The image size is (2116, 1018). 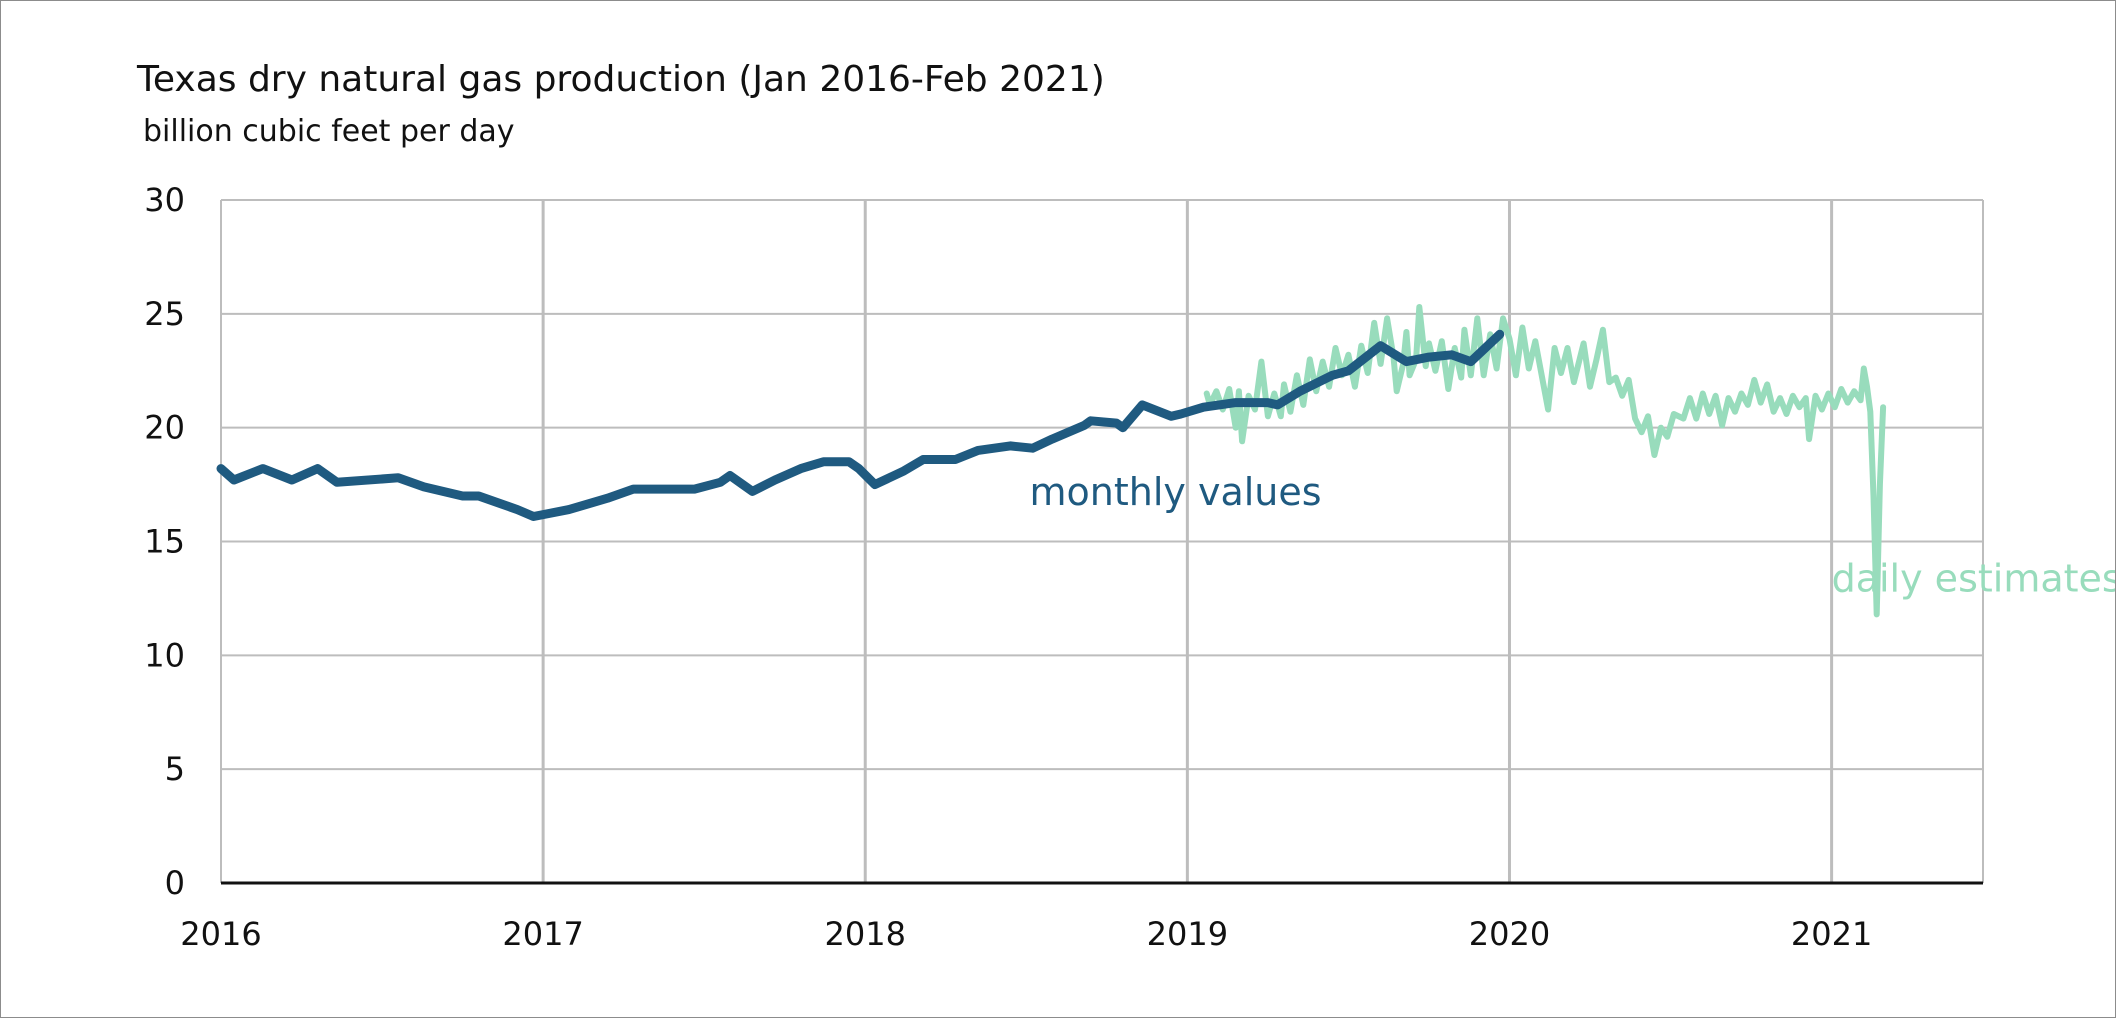 What do you see at coordinates (1572, 535) in the screenshot?
I see `series-annotations: monthly values daily estimates` at bounding box center [1572, 535].